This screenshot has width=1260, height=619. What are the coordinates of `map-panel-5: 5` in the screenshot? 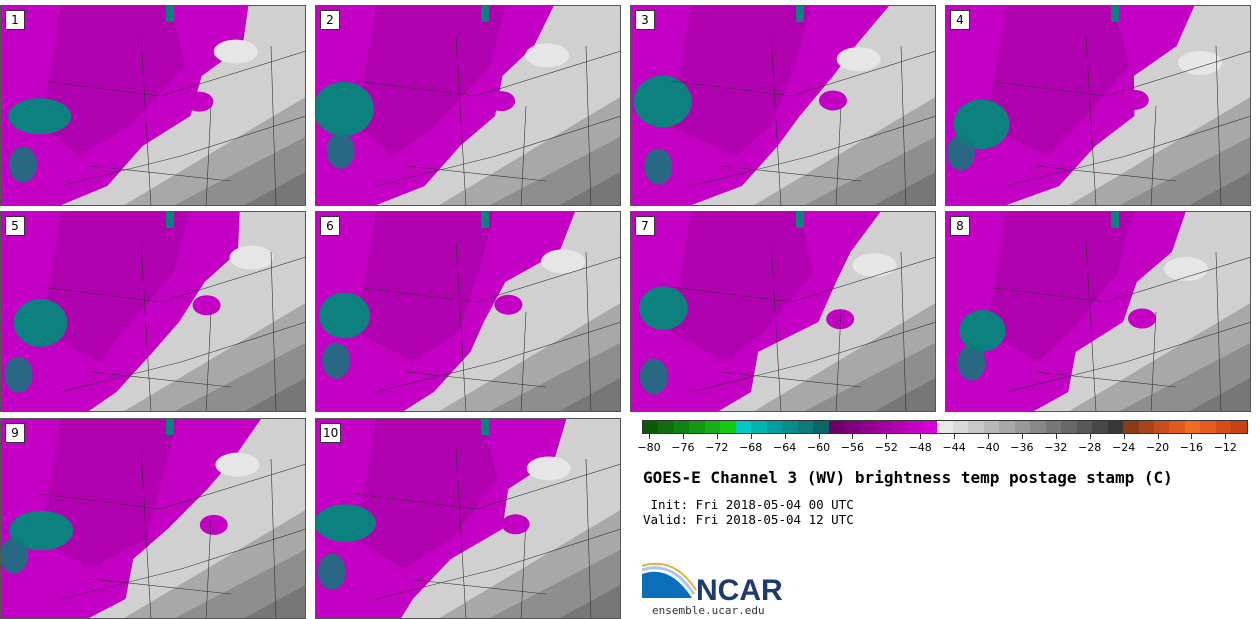 It's located at (153, 311).